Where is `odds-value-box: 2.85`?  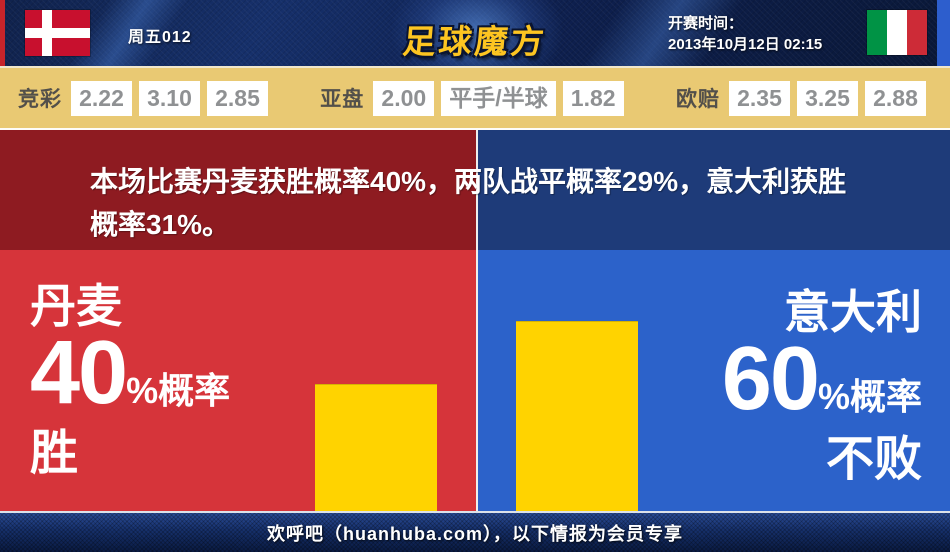 odds-value-box: 2.85 is located at coordinates (237, 98).